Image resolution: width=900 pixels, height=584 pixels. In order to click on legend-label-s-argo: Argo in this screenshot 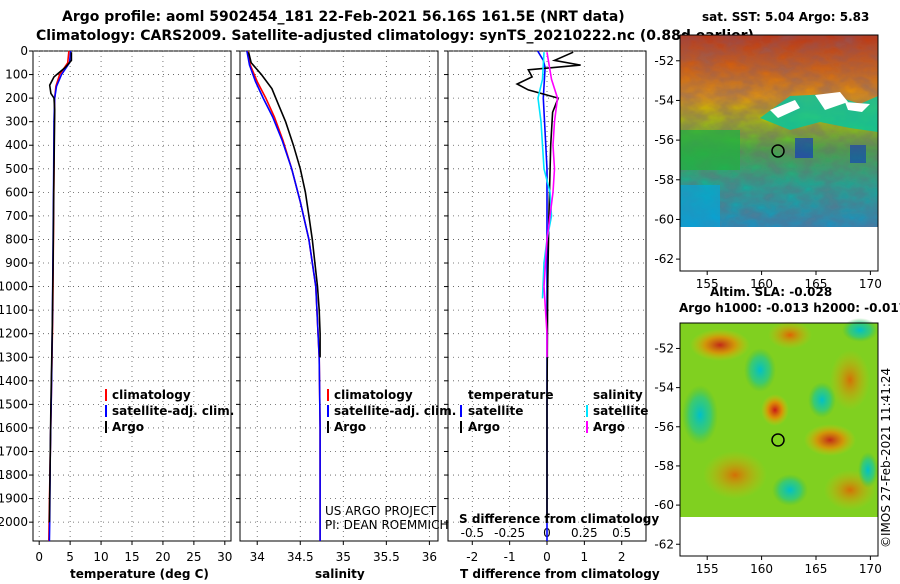, I will do `click(609, 427)`.